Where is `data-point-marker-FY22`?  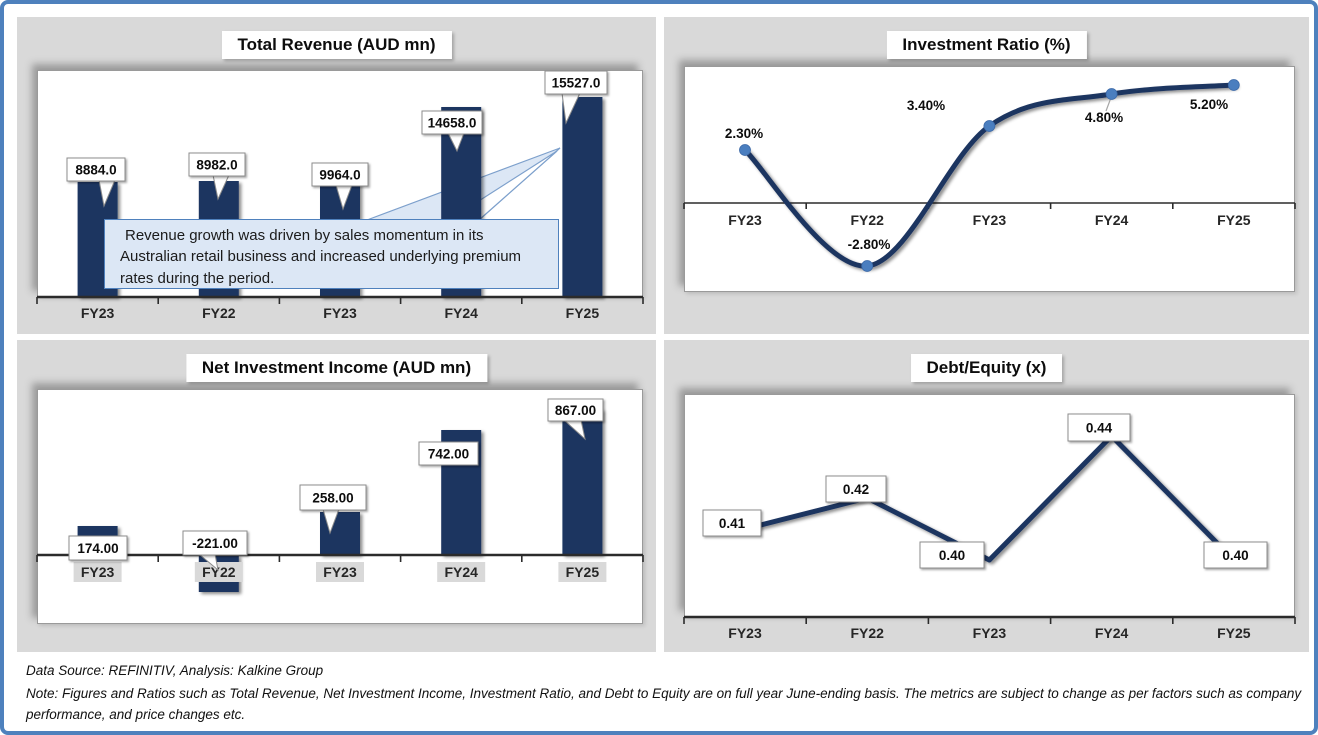 data-point-marker-FY22 is located at coordinates (867, 266).